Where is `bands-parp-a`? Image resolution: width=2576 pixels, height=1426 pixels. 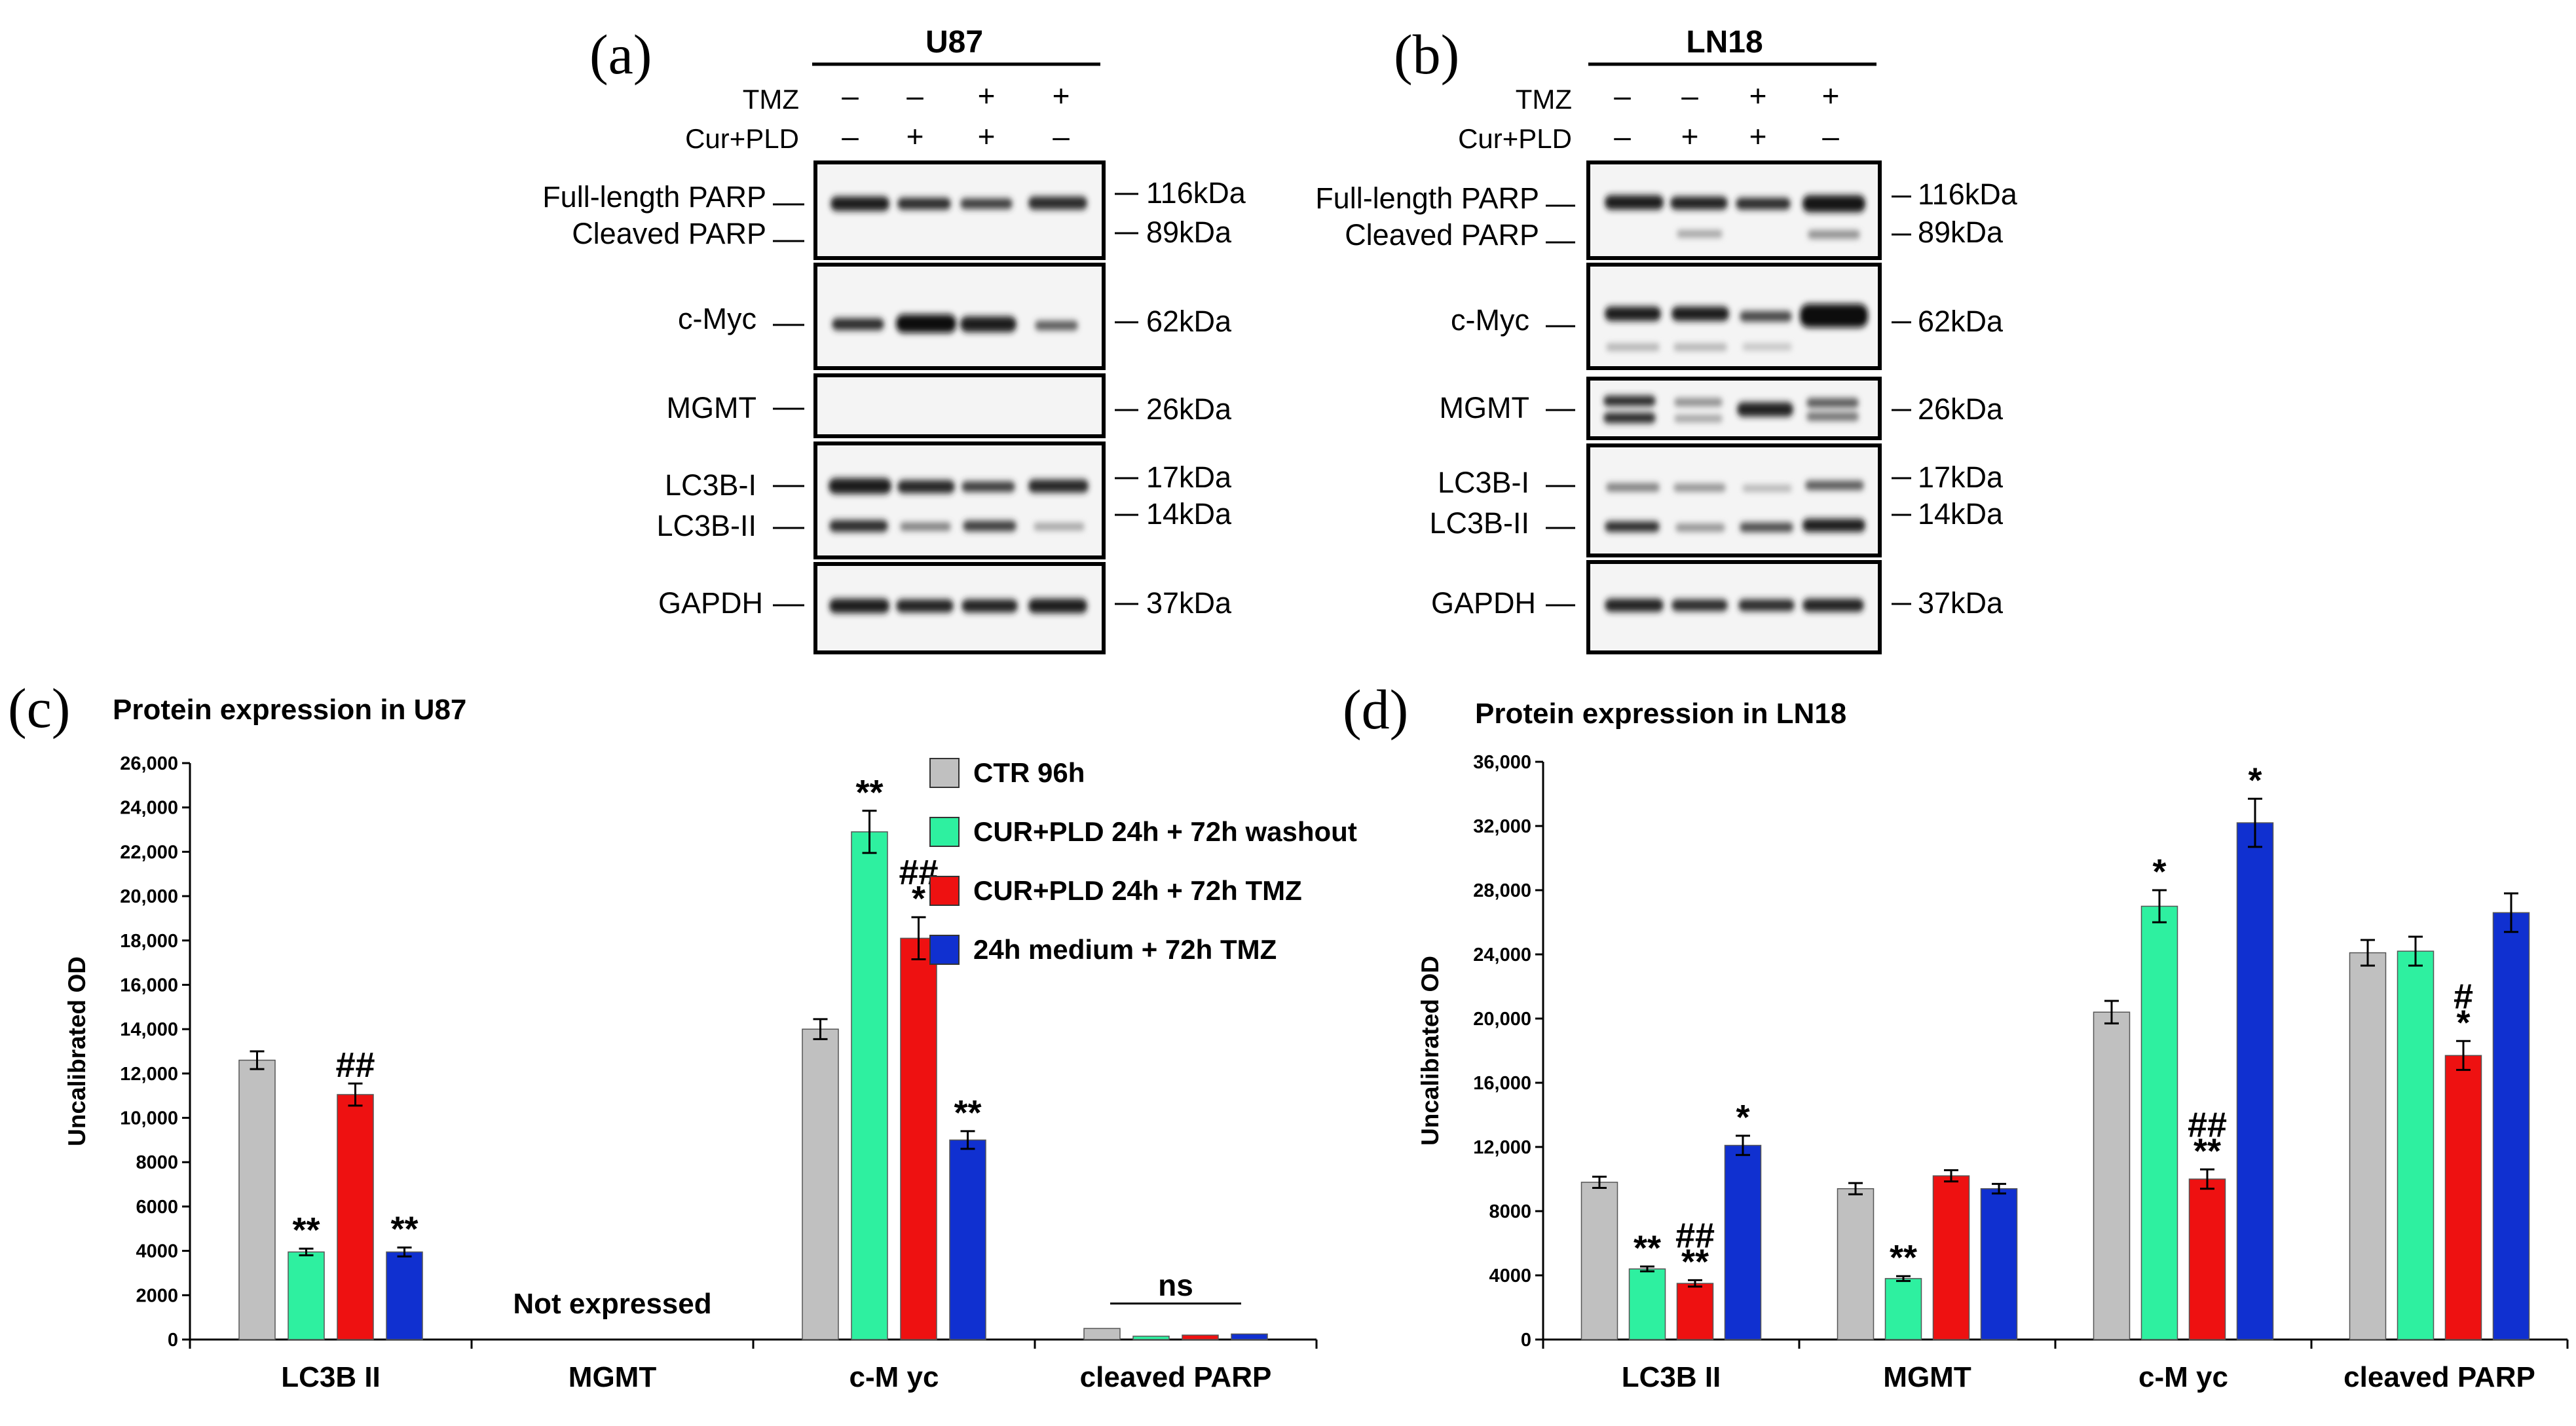 bands-parp-a is located at coordinates (959, 204).